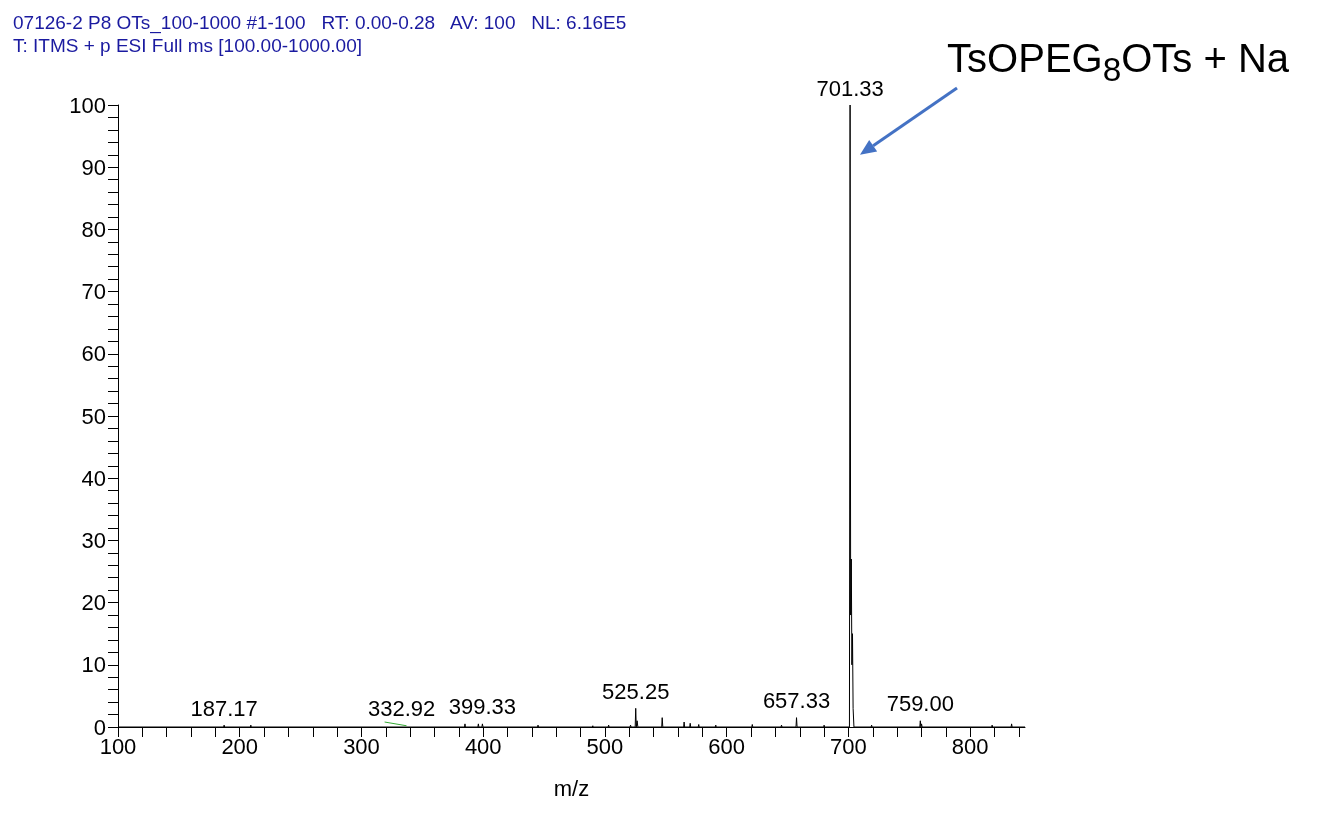  I want to click on y-tick-label: 70, so click(93, 292).